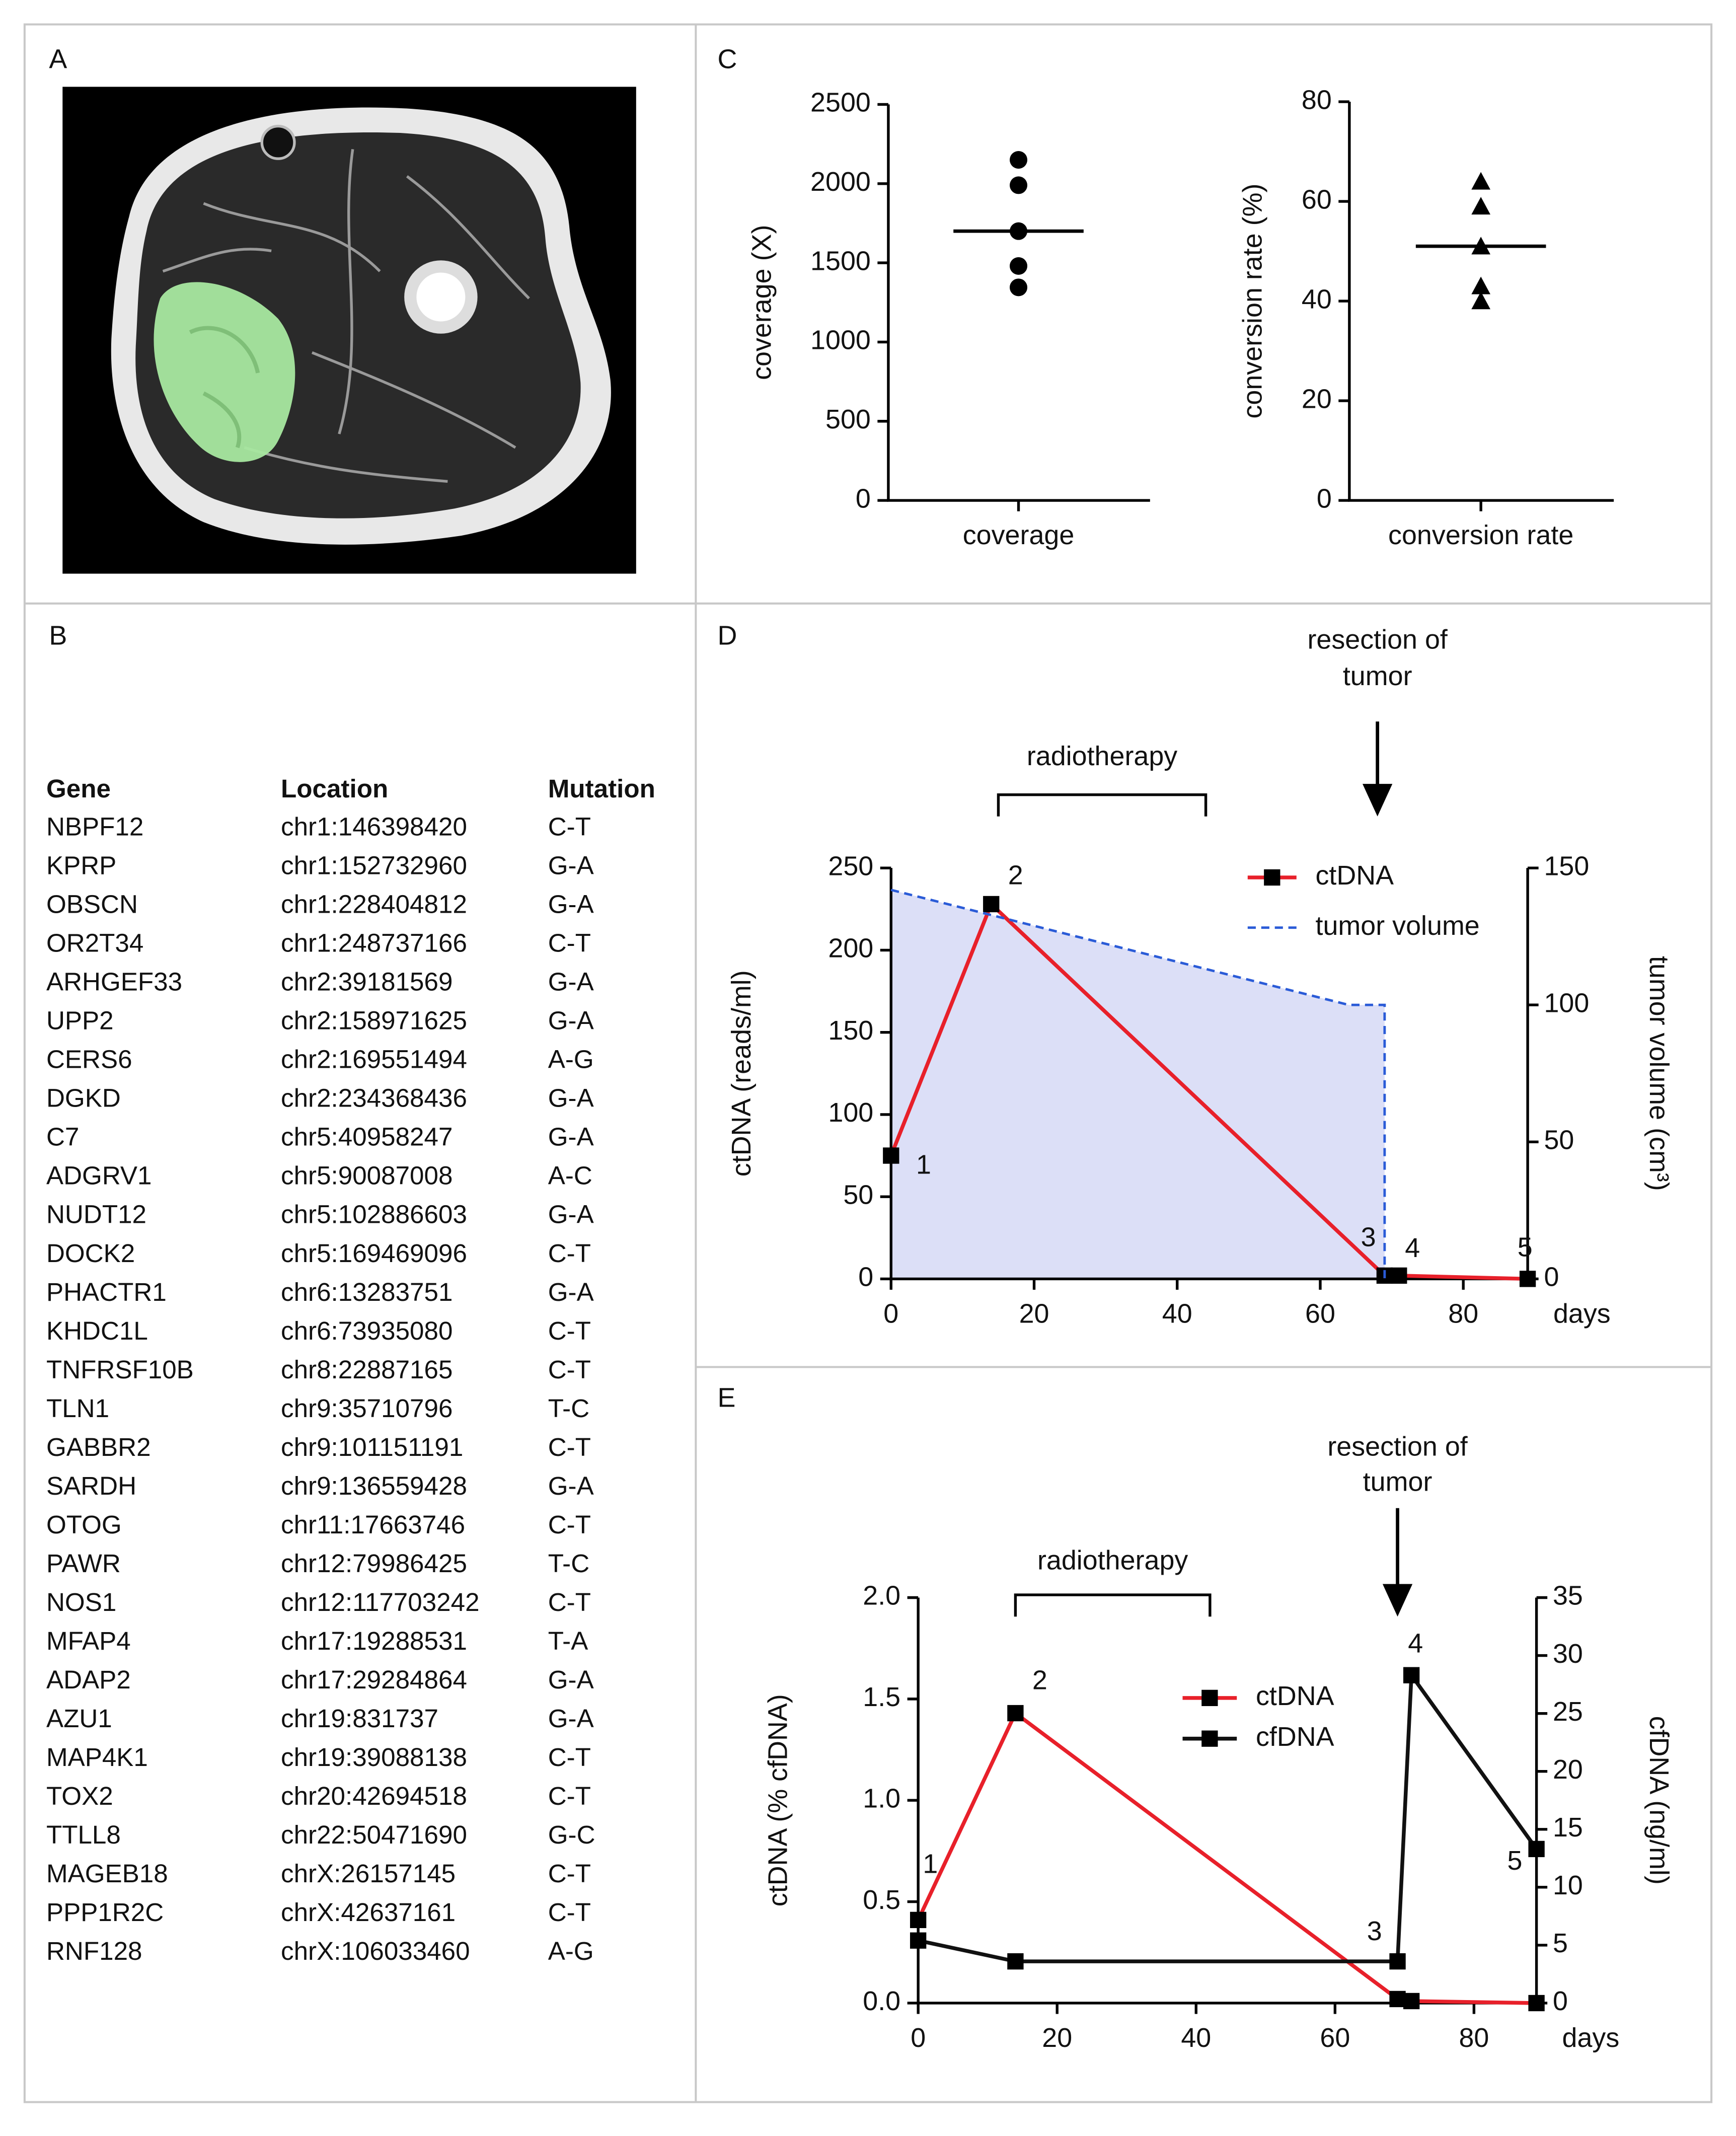  Describe the element at coordinates (850, 1112) in the screenshot. I see `y-tick-label: 100` at that location.